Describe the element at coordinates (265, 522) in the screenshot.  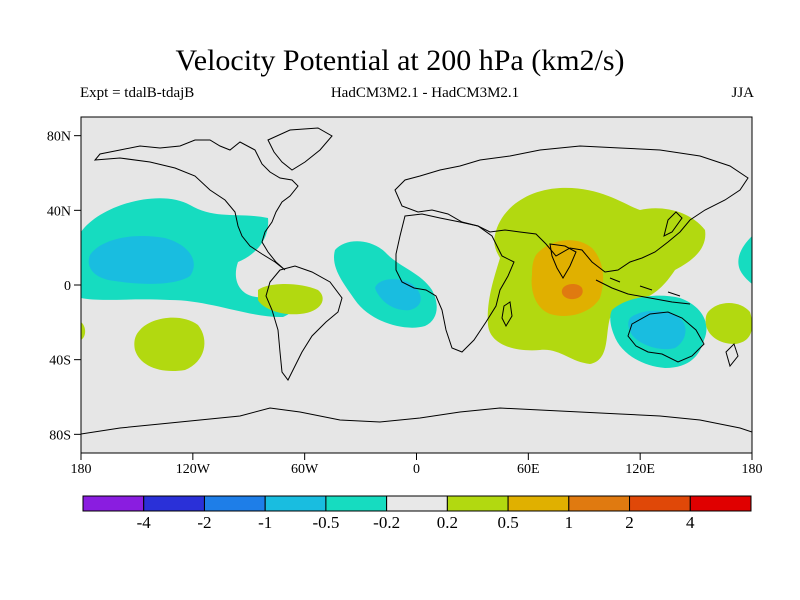
I see `colorbar-label: -1` at that location.